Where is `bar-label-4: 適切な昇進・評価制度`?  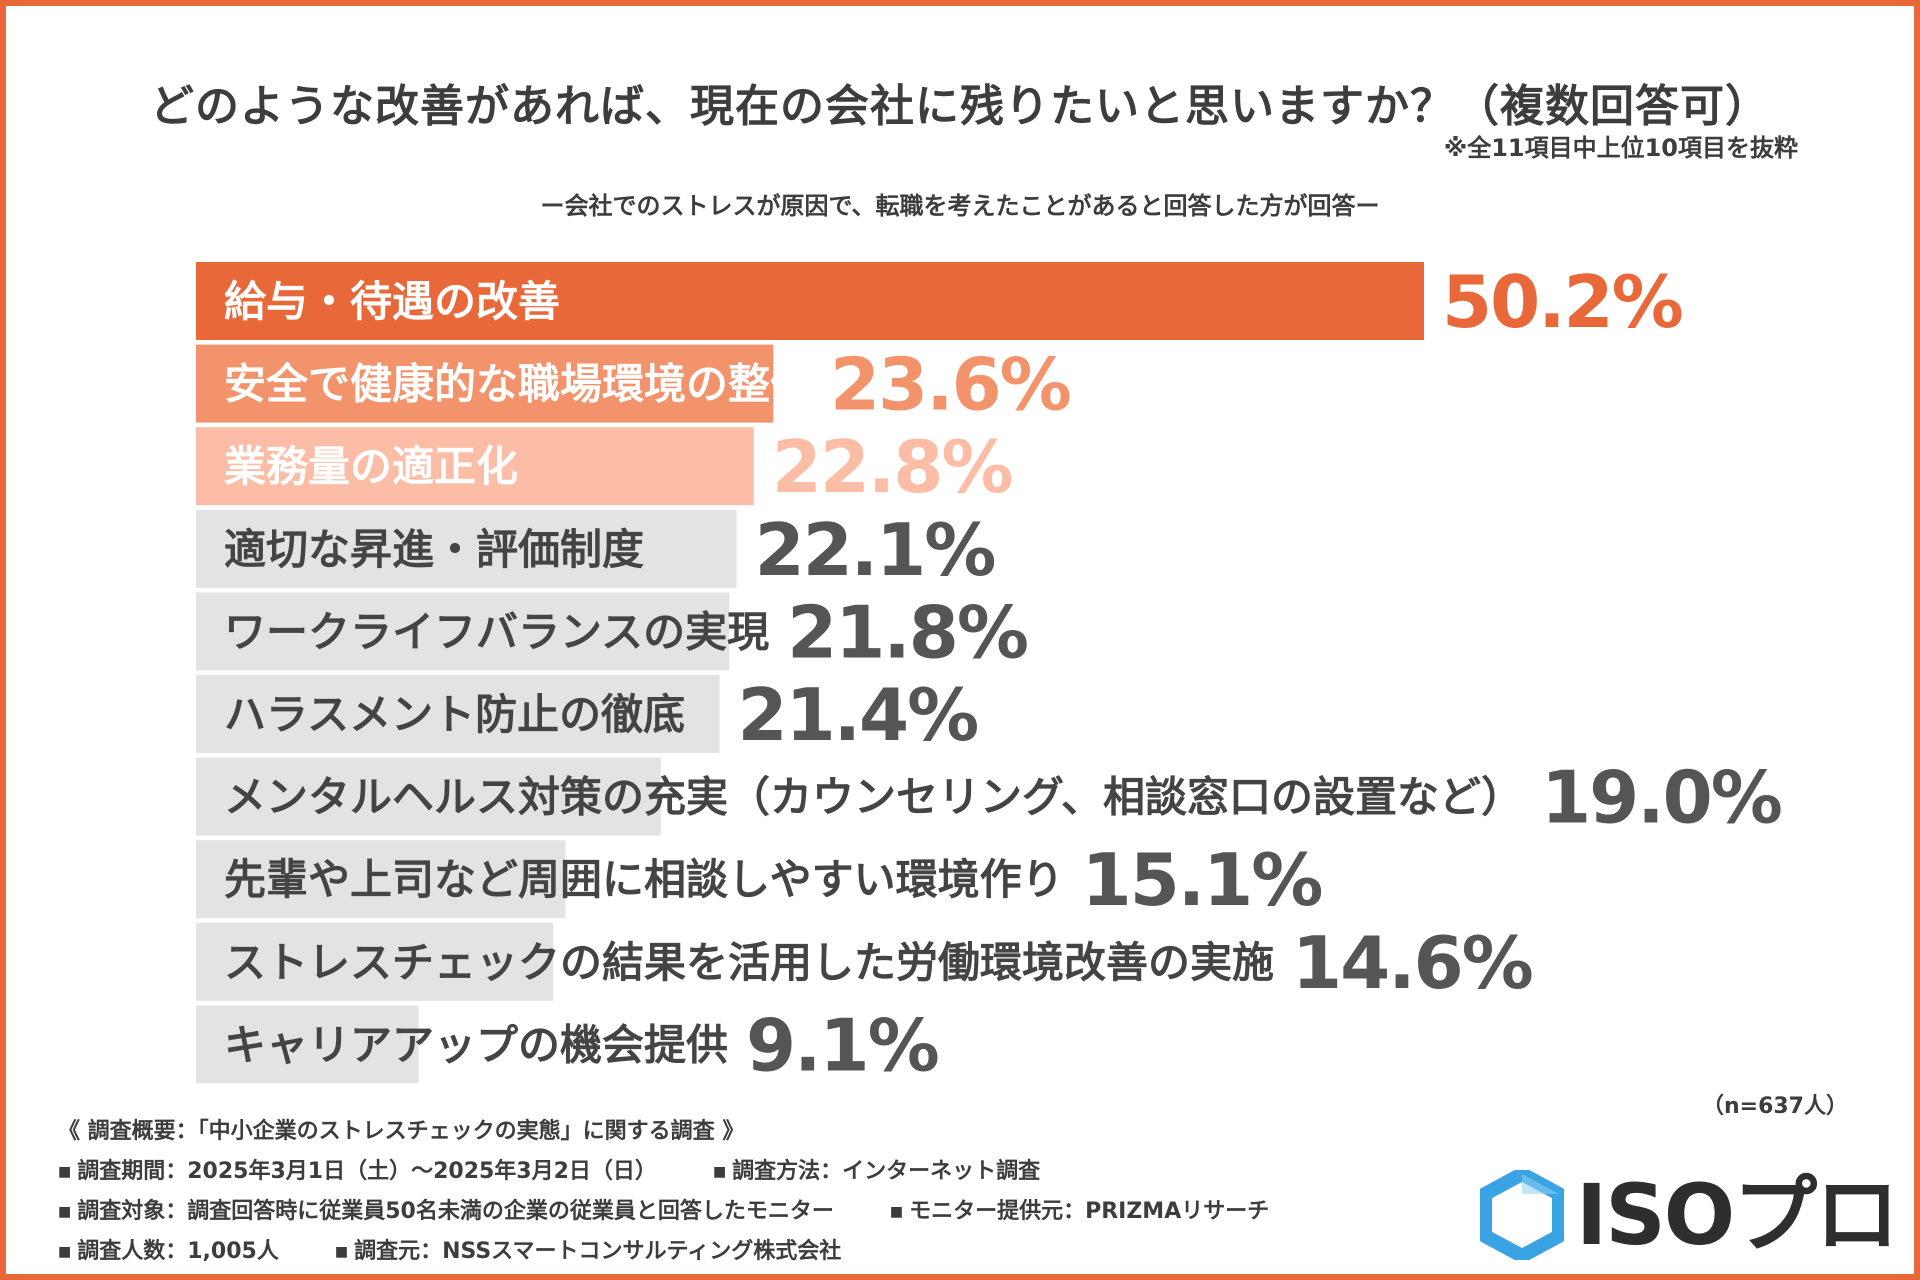
bar-label-4: 適切な昇進・評価制度 is located at coordinates (434, 549).